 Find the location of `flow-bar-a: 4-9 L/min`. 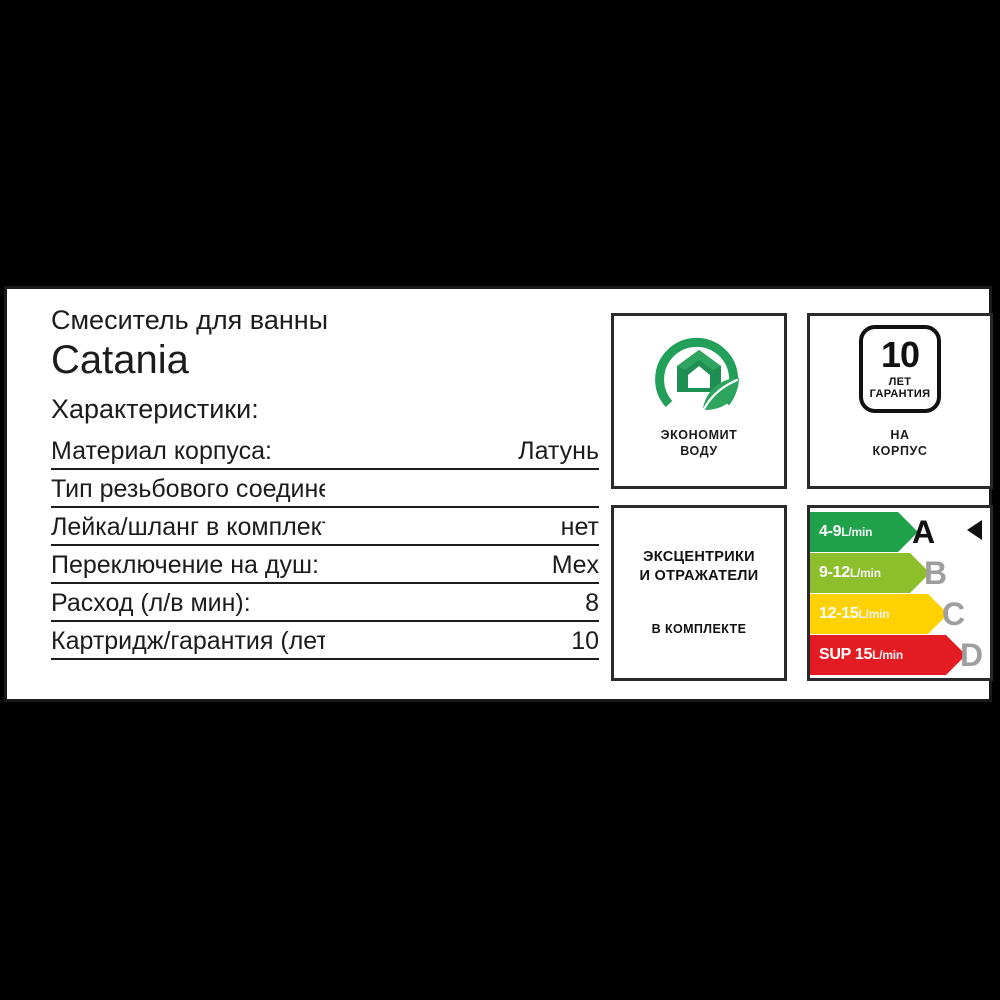

flow-bar-a: 4-9 L/min is located at coordinates (864, 532).